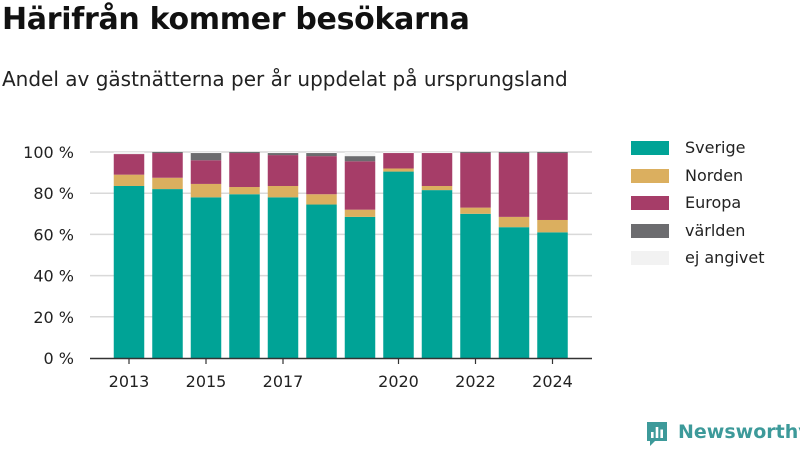 The image size is (800, 450). Describe the element at coordinates (206, 157) in the screenshot. I see `bar-segment-världen-2015` at that location.